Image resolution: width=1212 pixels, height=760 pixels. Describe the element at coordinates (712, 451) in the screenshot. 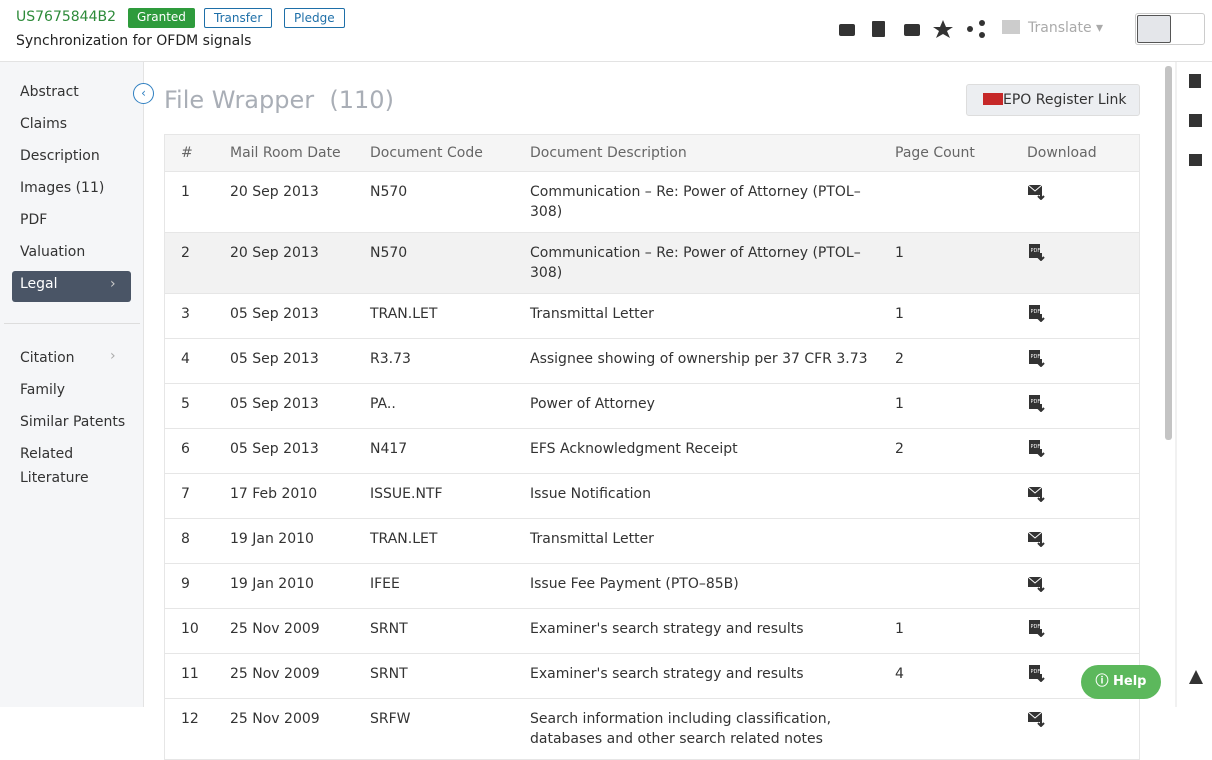

I see `cell-description: EFS Acknowledgment Receipt` at that location.